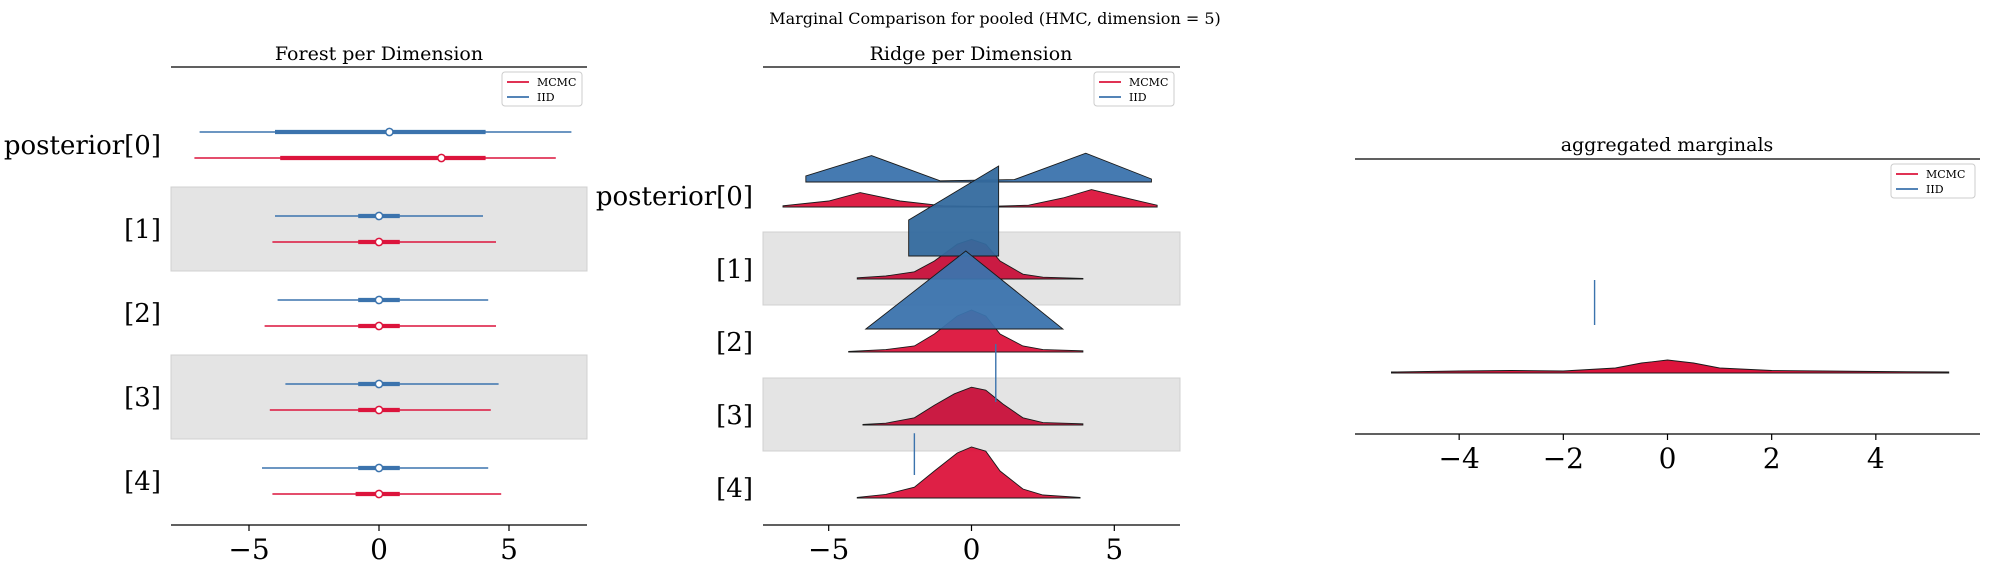 Image resolution: width=1990 pixels, height=568 pixels. I want to click on panel-title: Ridge per Dimension, so click(971, 54).